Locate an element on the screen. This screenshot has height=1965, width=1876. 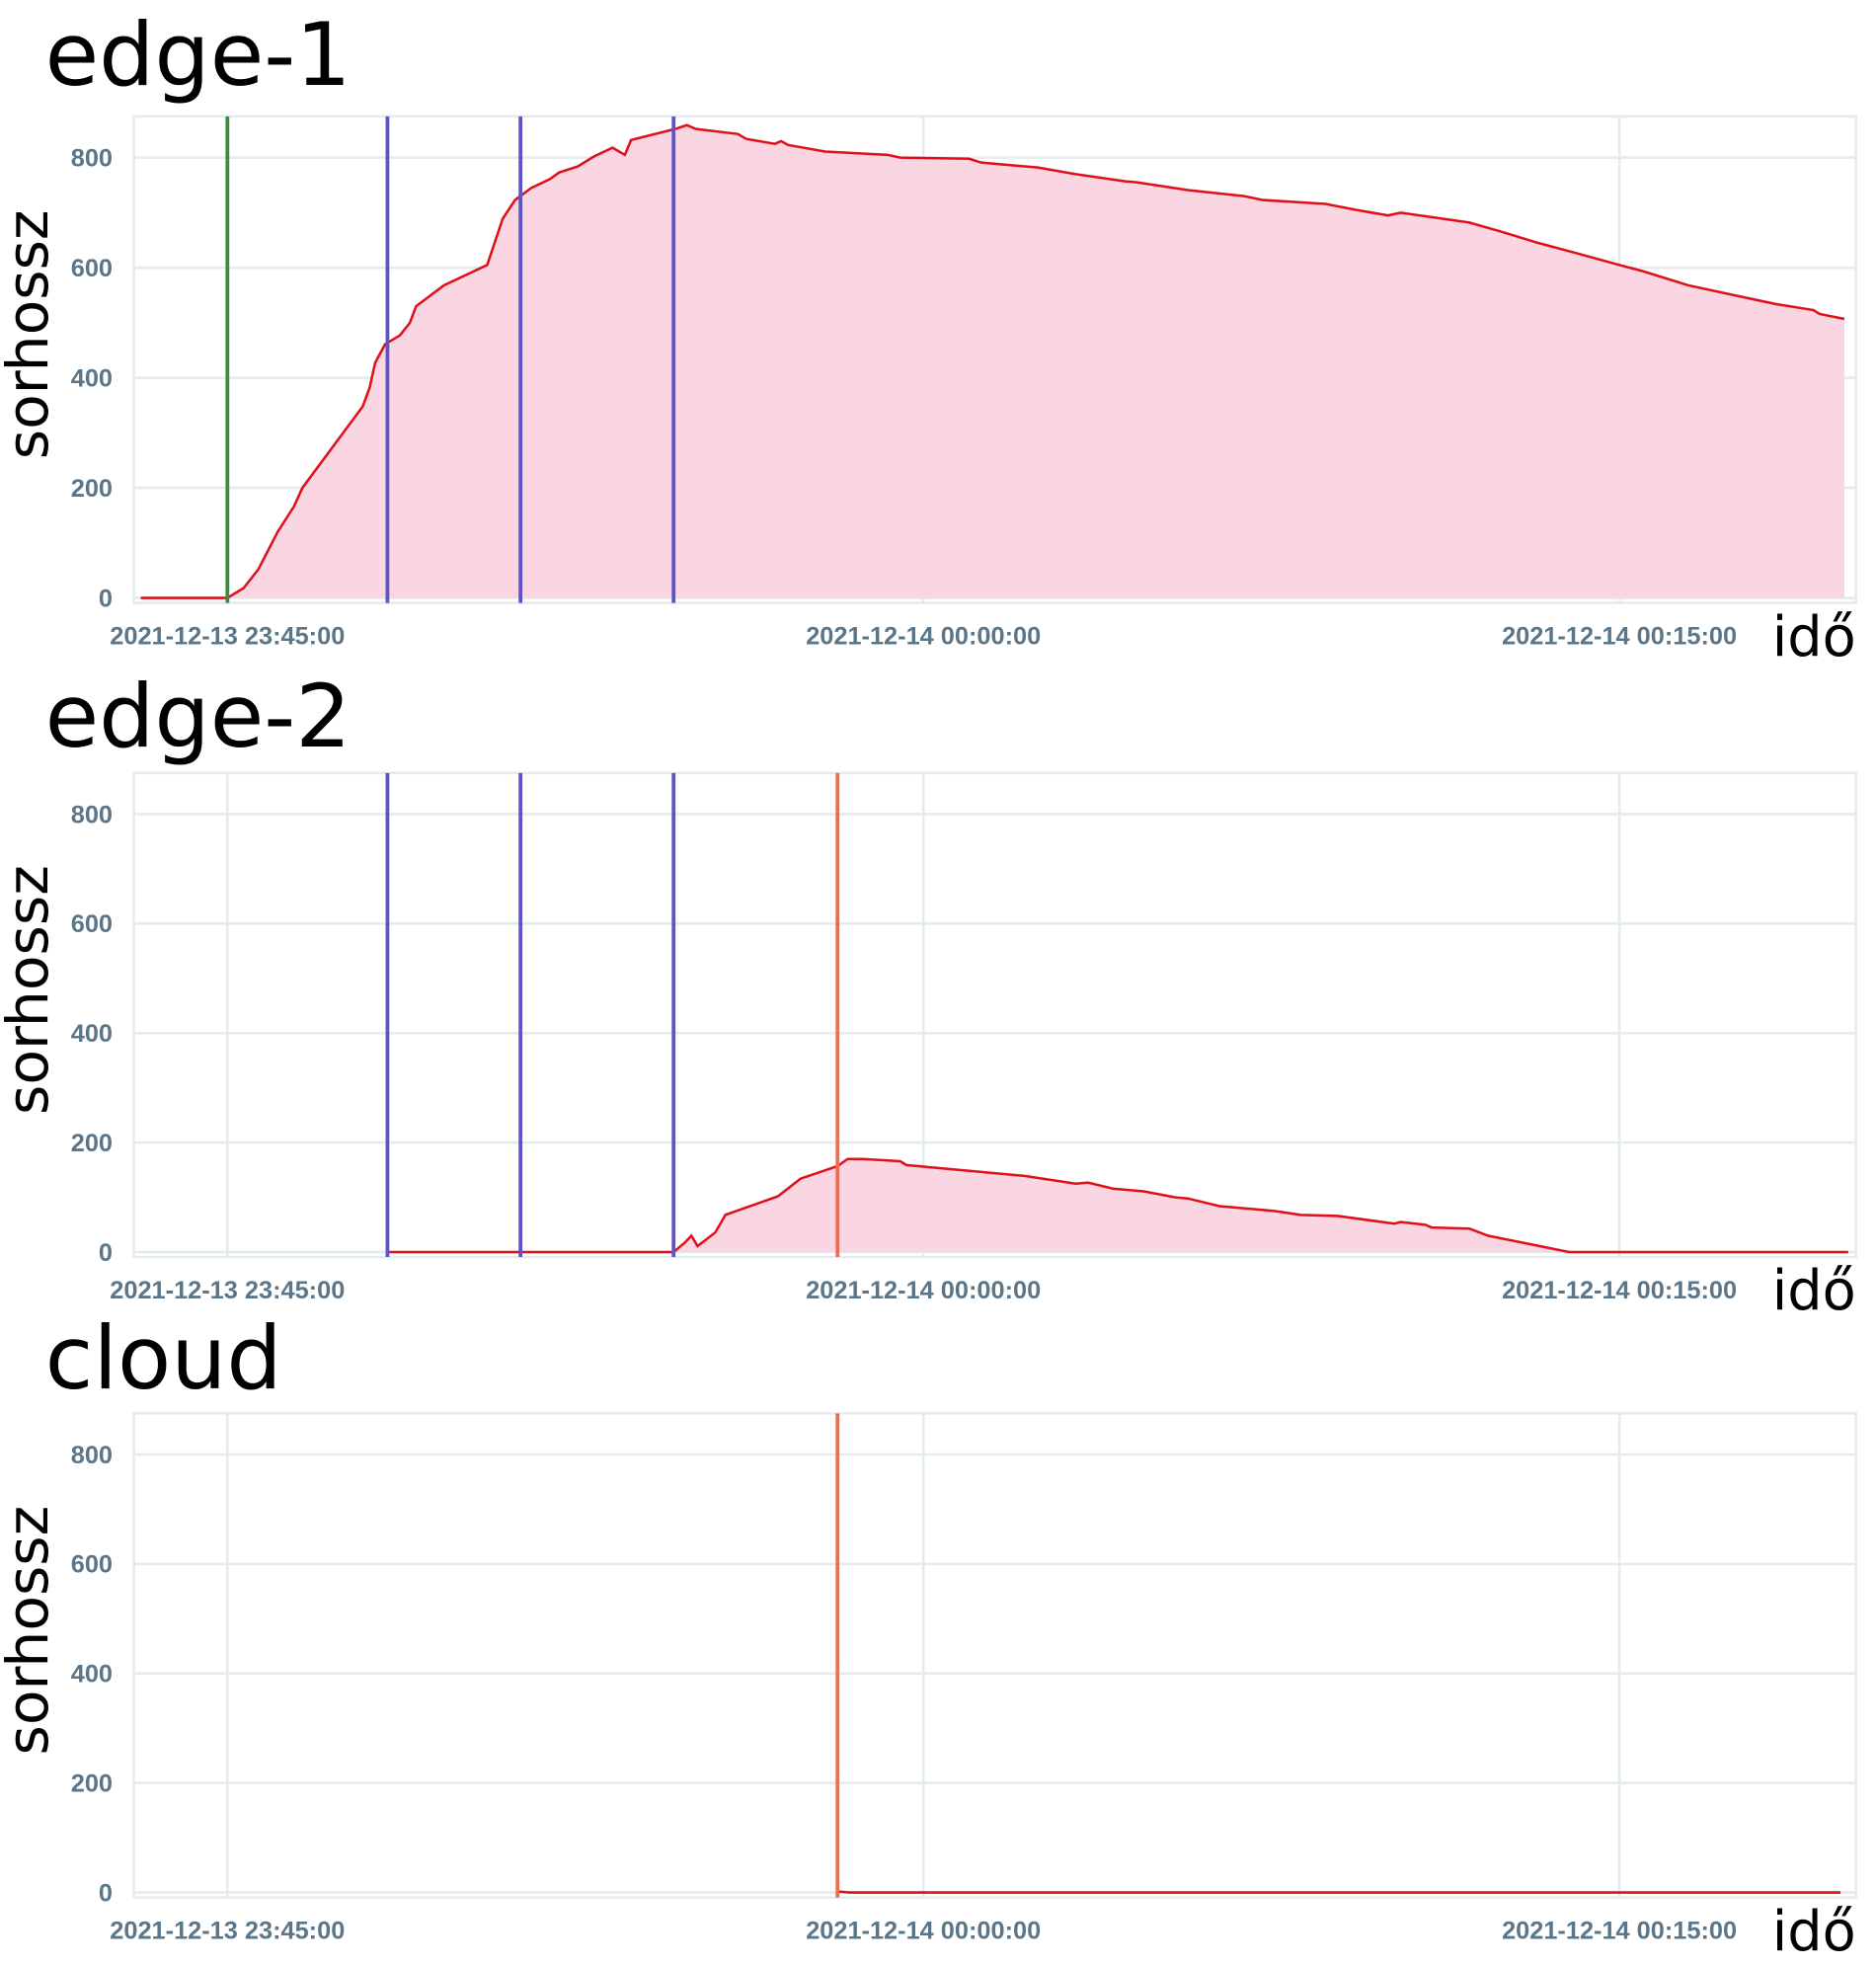
chart-title: edge-2 is located at coordinates (199, 717).